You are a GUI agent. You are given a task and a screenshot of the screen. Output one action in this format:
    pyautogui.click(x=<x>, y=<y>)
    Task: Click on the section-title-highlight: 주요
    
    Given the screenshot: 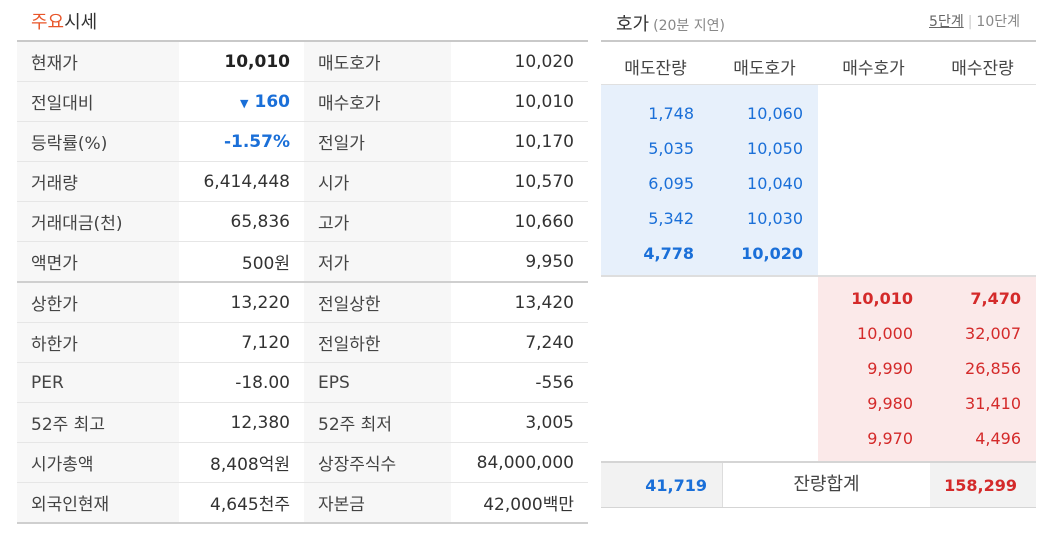 What is the action you would take?
    pyautogui.click(x=48, y=22)
    